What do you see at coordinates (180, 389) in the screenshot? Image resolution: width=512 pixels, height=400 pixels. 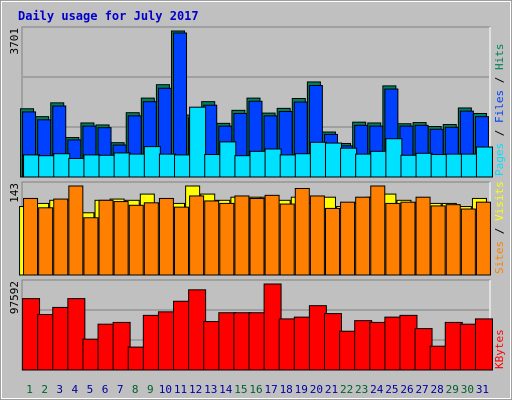 I see `x-tick-label-day-11: 11` at bounding box center [180, 389].